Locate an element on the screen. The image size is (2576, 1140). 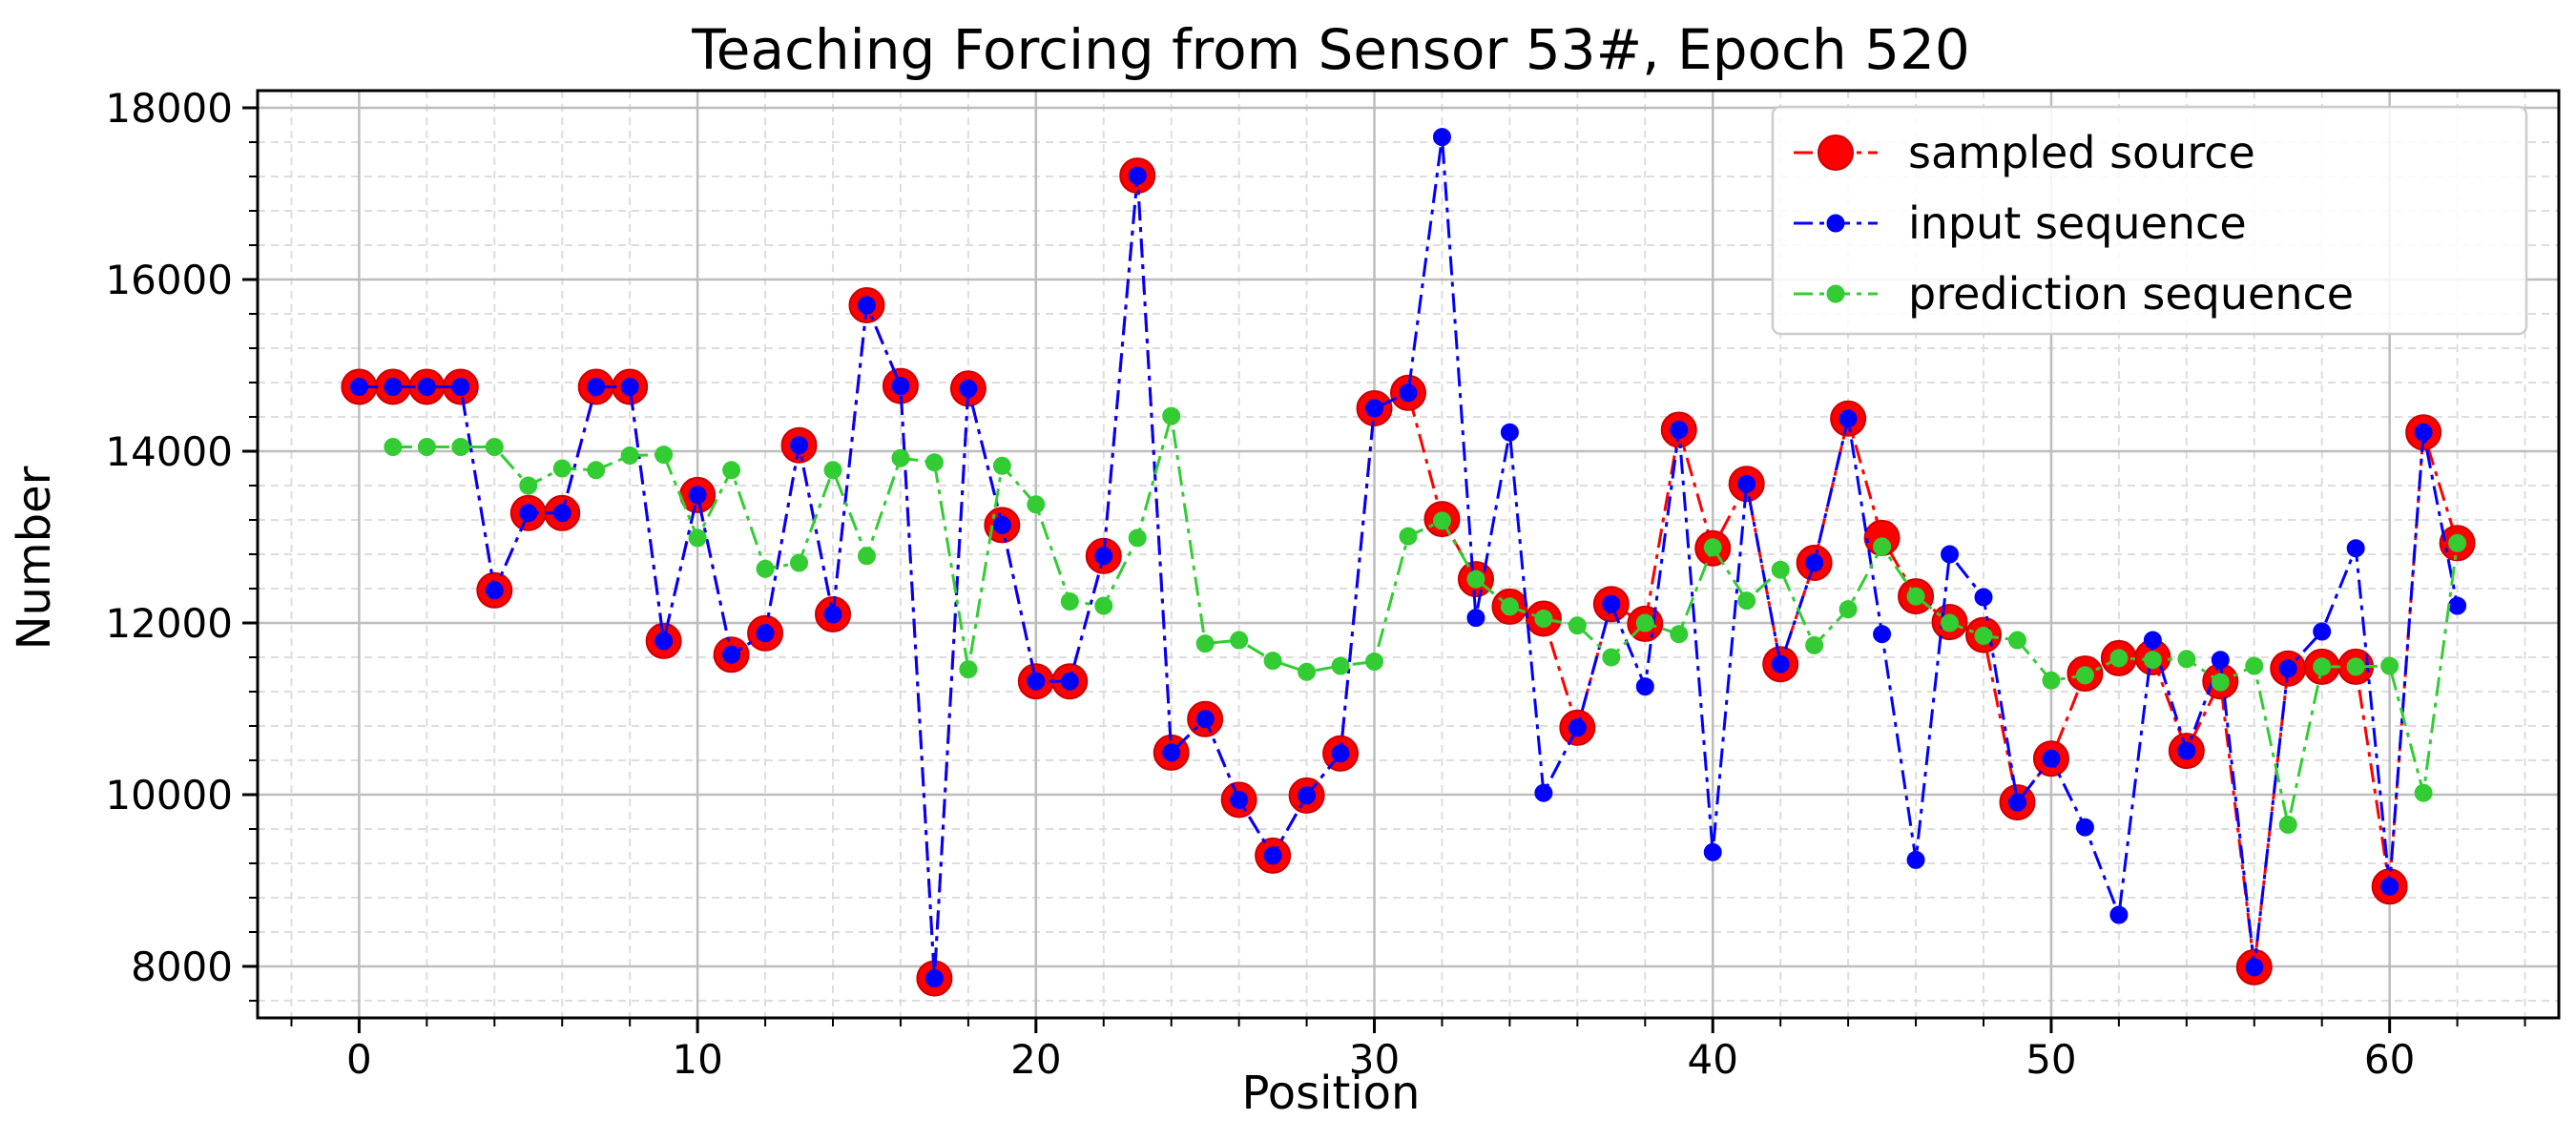
y-tick-label: 18000 is located at coordinates (169, 109).